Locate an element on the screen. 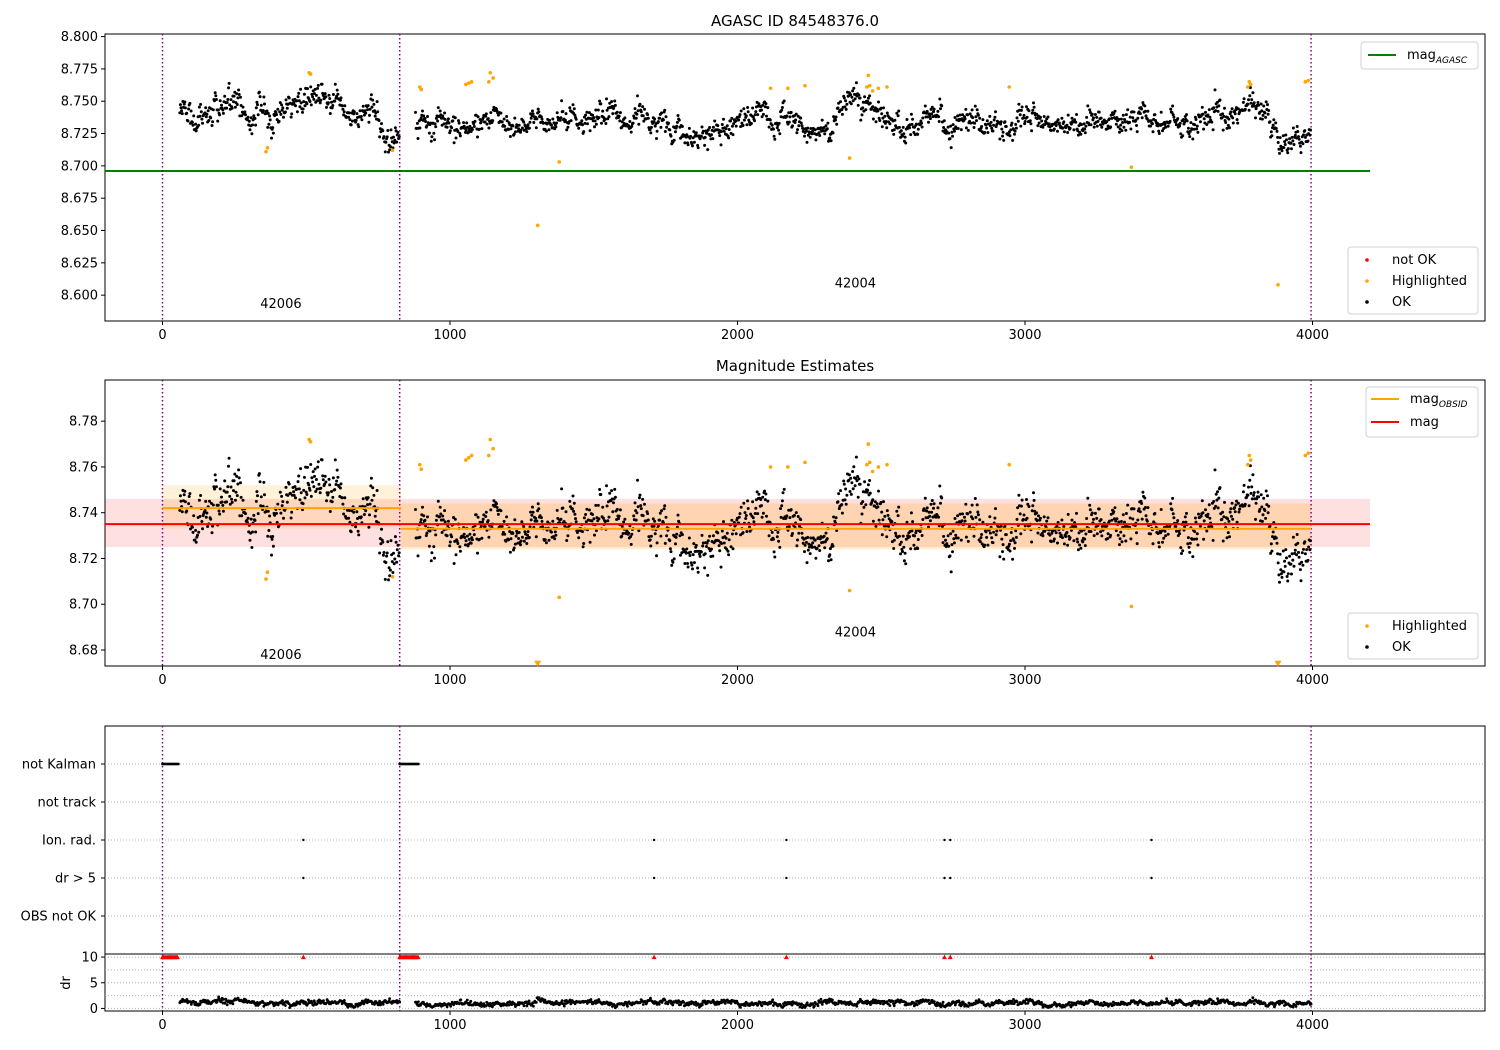 This screenshot has width=1500, height=1050. y-tick-label: 8.725 is located at coordinates (79, 134).